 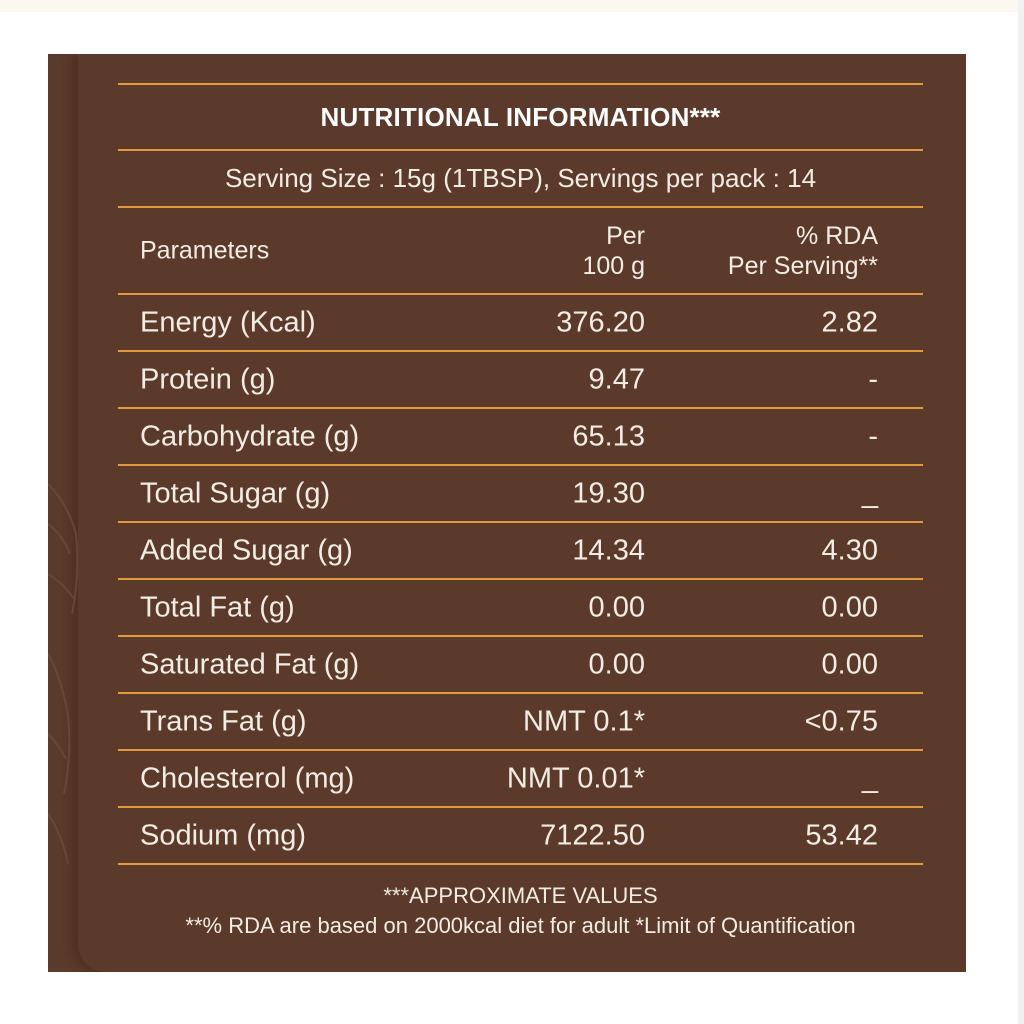 What do you see at coordinates (575, 778) in the screenshot?
I see `row-per-100g: NMT 0.01*` at bounding box center [575, 778].